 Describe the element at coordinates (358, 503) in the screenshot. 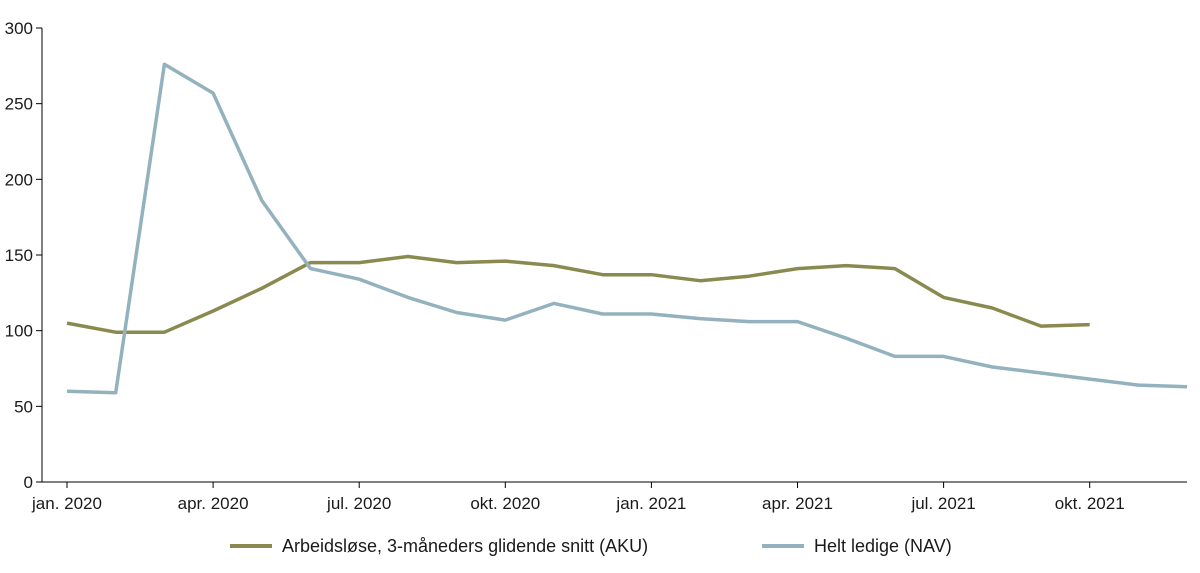

I see `x-tick-label: jul. 2020` at that location.